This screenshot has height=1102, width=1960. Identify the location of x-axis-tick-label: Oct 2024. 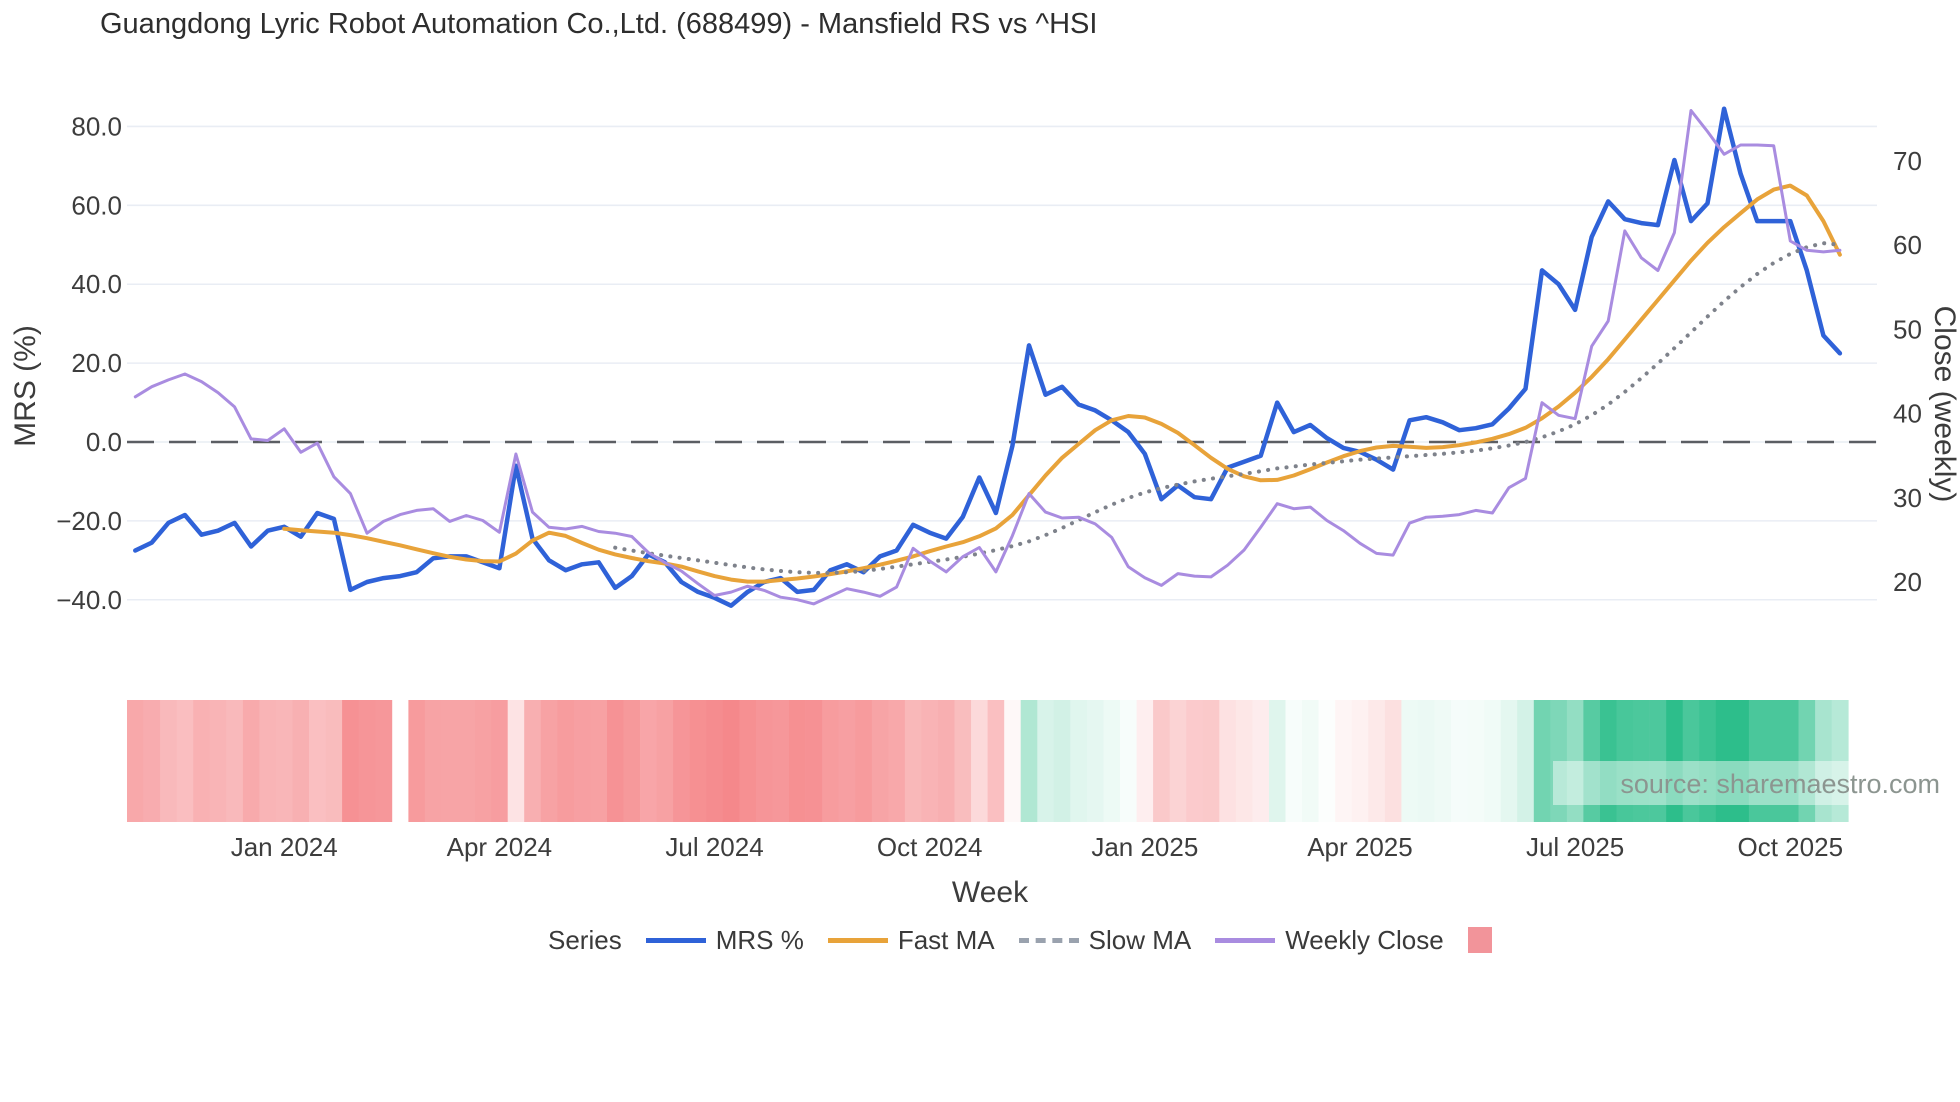
(930, 847).